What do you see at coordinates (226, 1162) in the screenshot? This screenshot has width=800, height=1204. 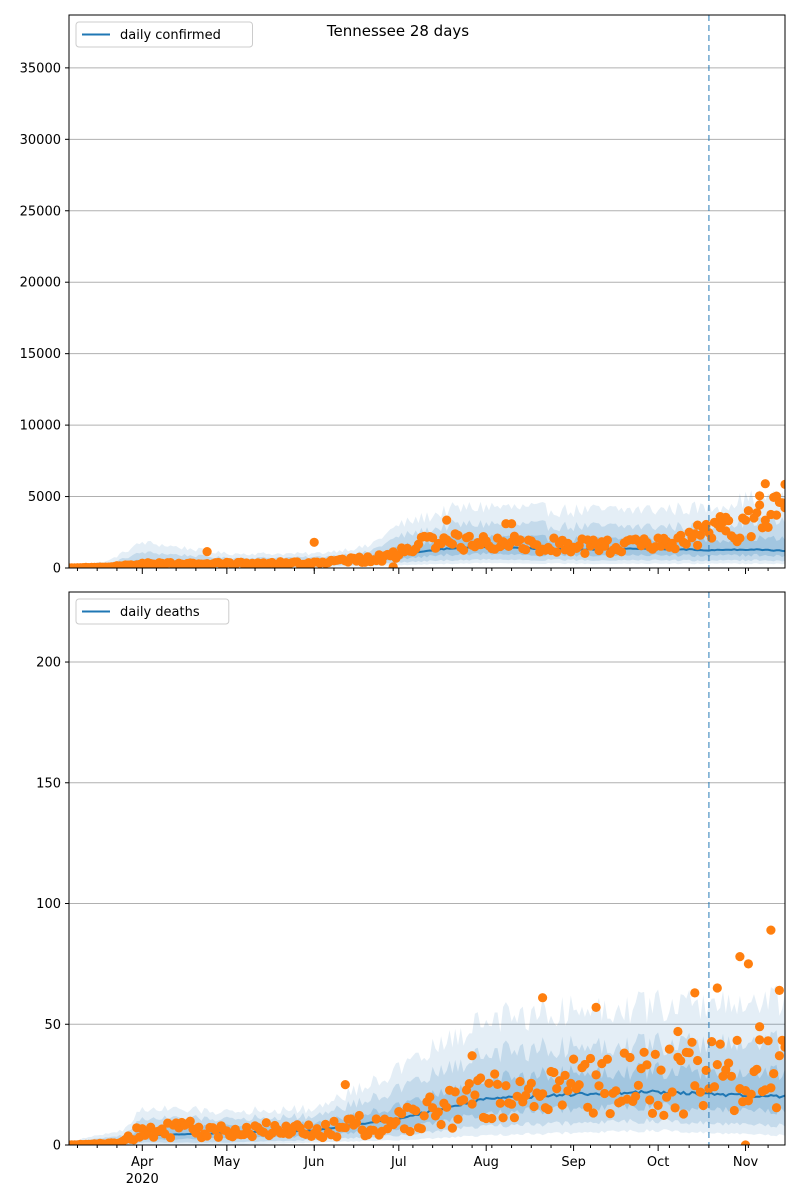 I see `x-tick-label: May` at bounding box center [226, 1162].